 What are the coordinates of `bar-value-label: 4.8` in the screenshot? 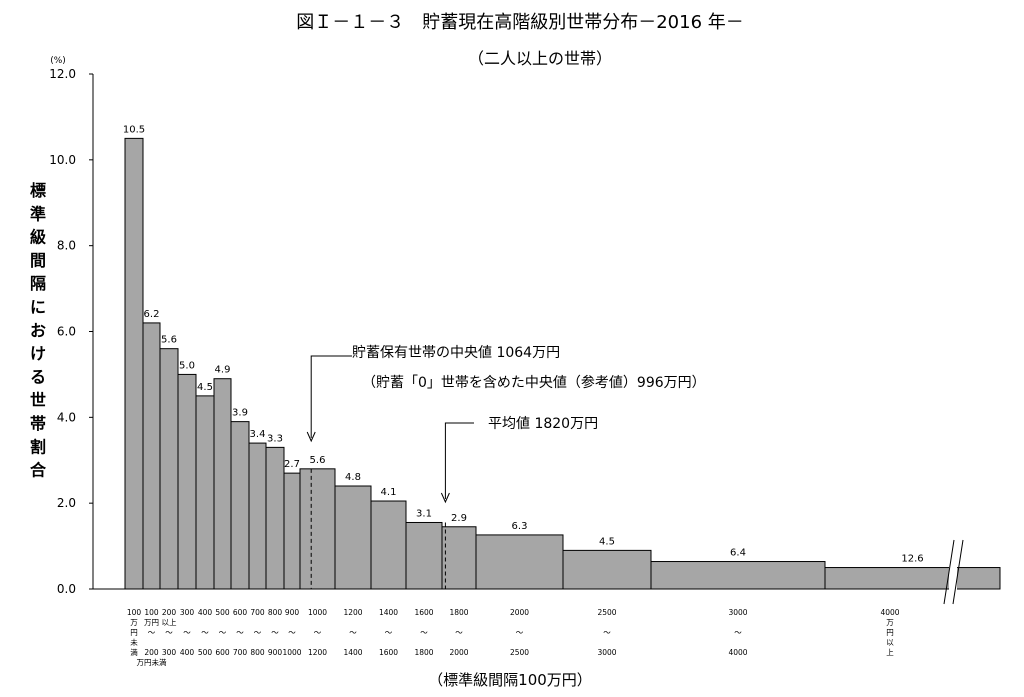 It's located at (353, 477).